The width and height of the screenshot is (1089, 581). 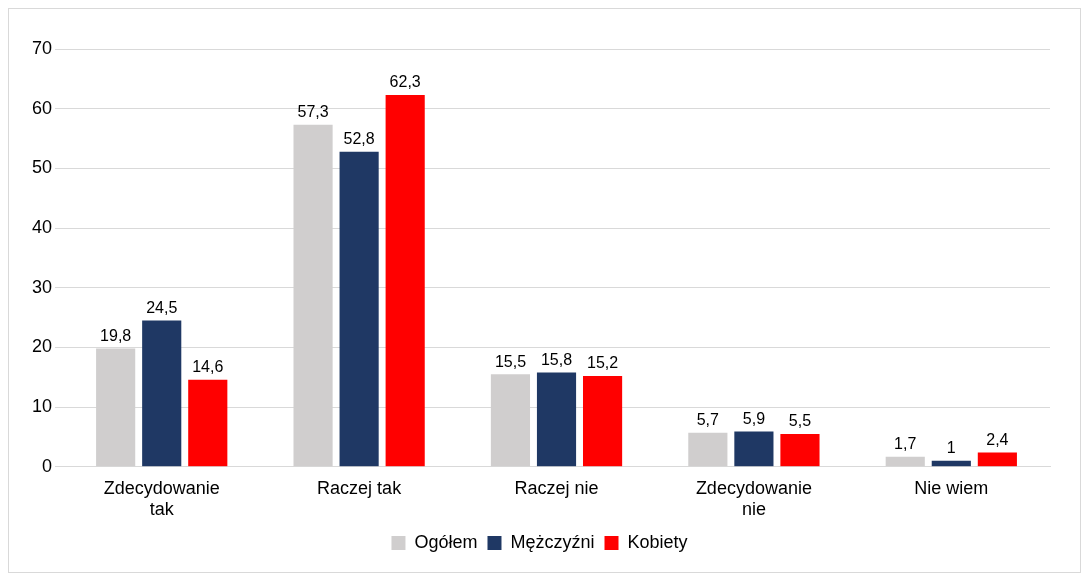 I want to click on data-label: 14,6, so click(x=208, y=367).